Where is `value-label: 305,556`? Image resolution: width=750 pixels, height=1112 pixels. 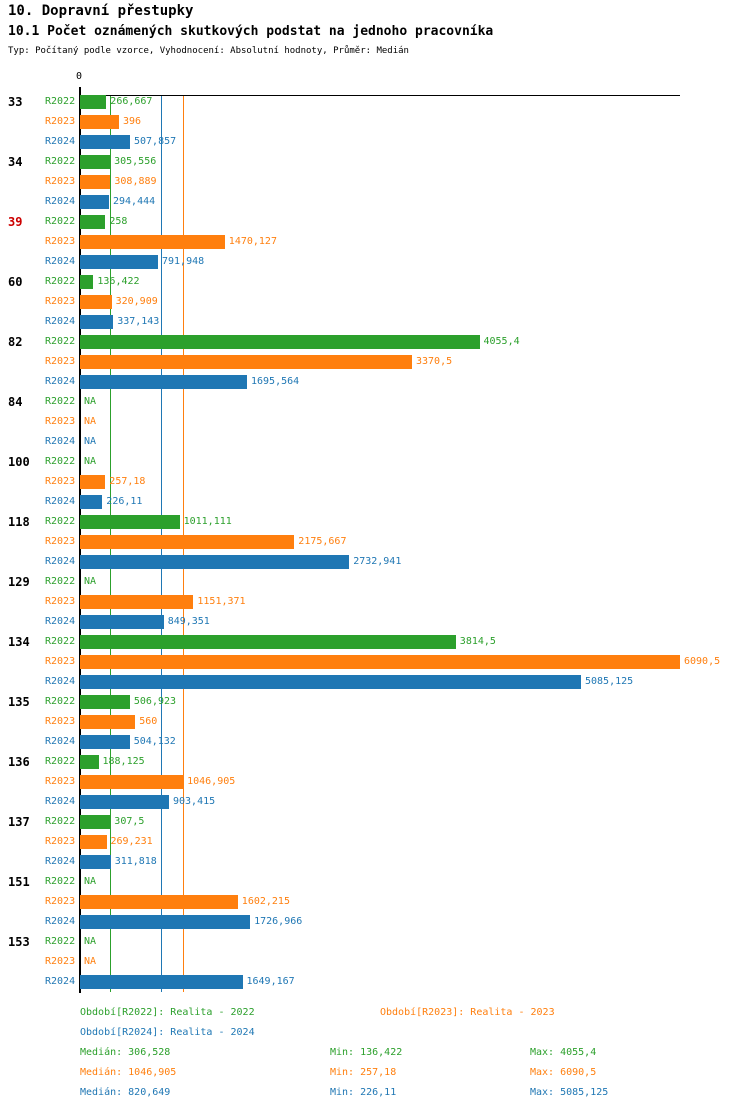 value-label: 305,556 is located at coordinates (135, 161).